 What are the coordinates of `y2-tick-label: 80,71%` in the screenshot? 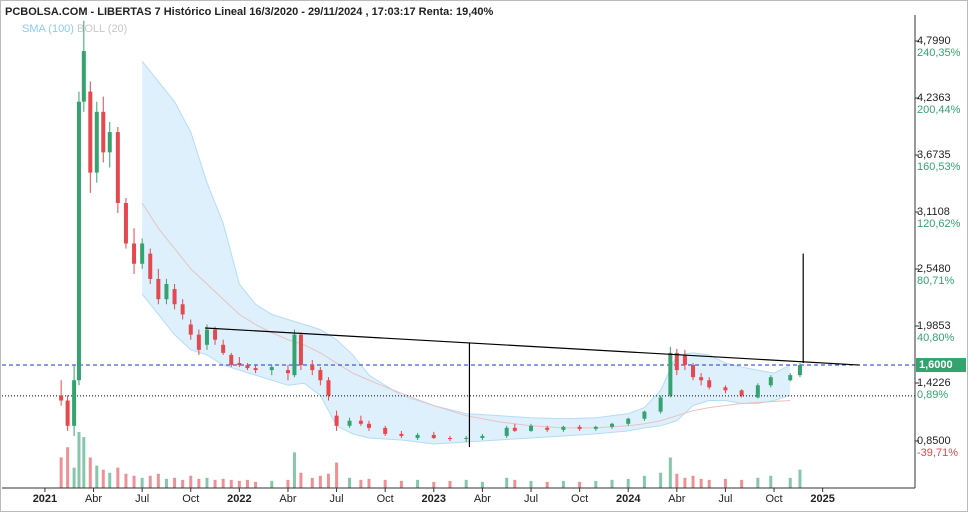 It's located at (936, 281).